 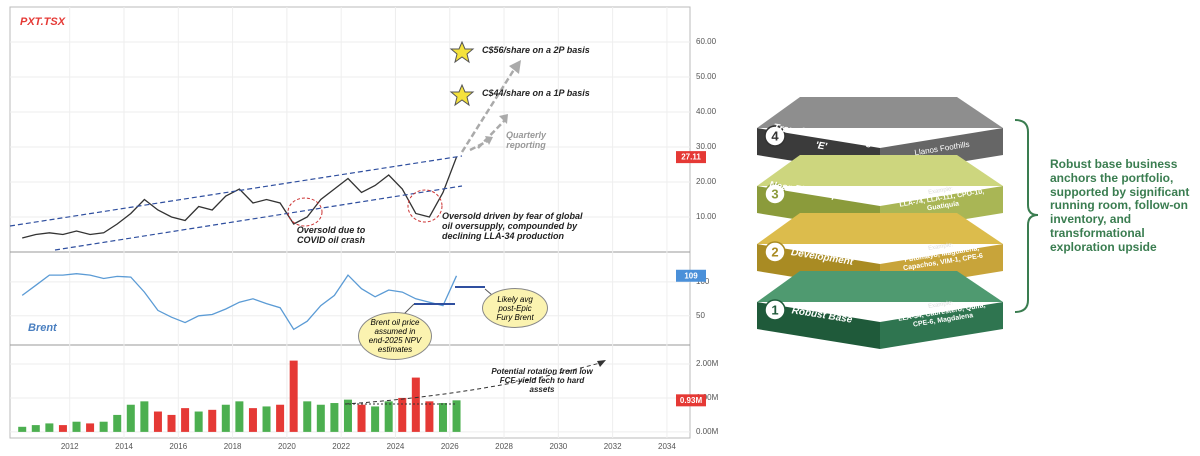 I want to click on bracket, so click(x=1026, y=216).